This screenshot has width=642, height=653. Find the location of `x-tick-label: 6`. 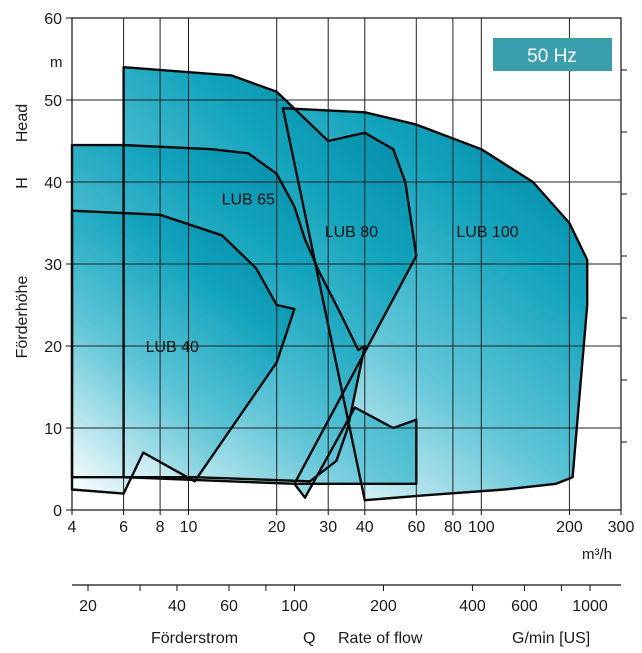

x-tick-label: 6 is located at coordinates (123, 527).